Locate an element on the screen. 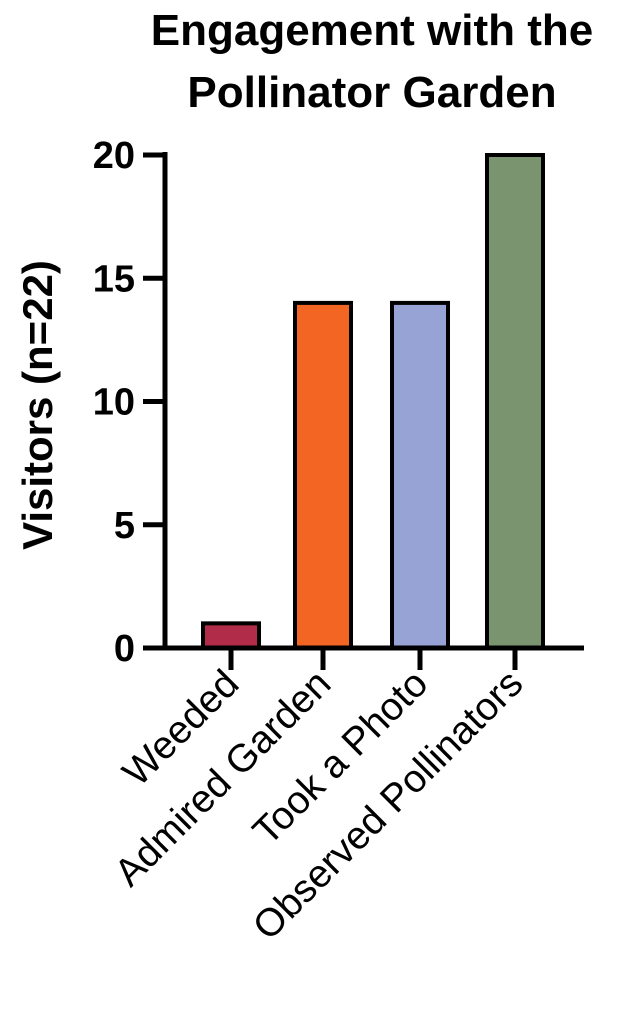  bar-admired-garden is located at coordinates (323, 475).